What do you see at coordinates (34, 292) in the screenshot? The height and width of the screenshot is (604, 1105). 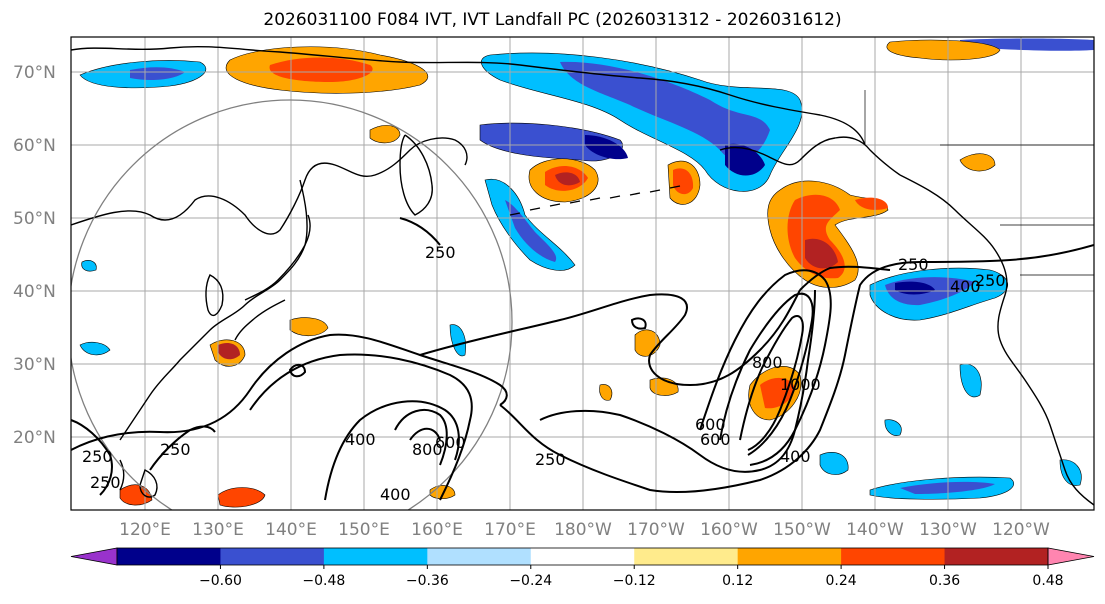 I see `lat-label: 40°N` at bounding box center [34, 292].